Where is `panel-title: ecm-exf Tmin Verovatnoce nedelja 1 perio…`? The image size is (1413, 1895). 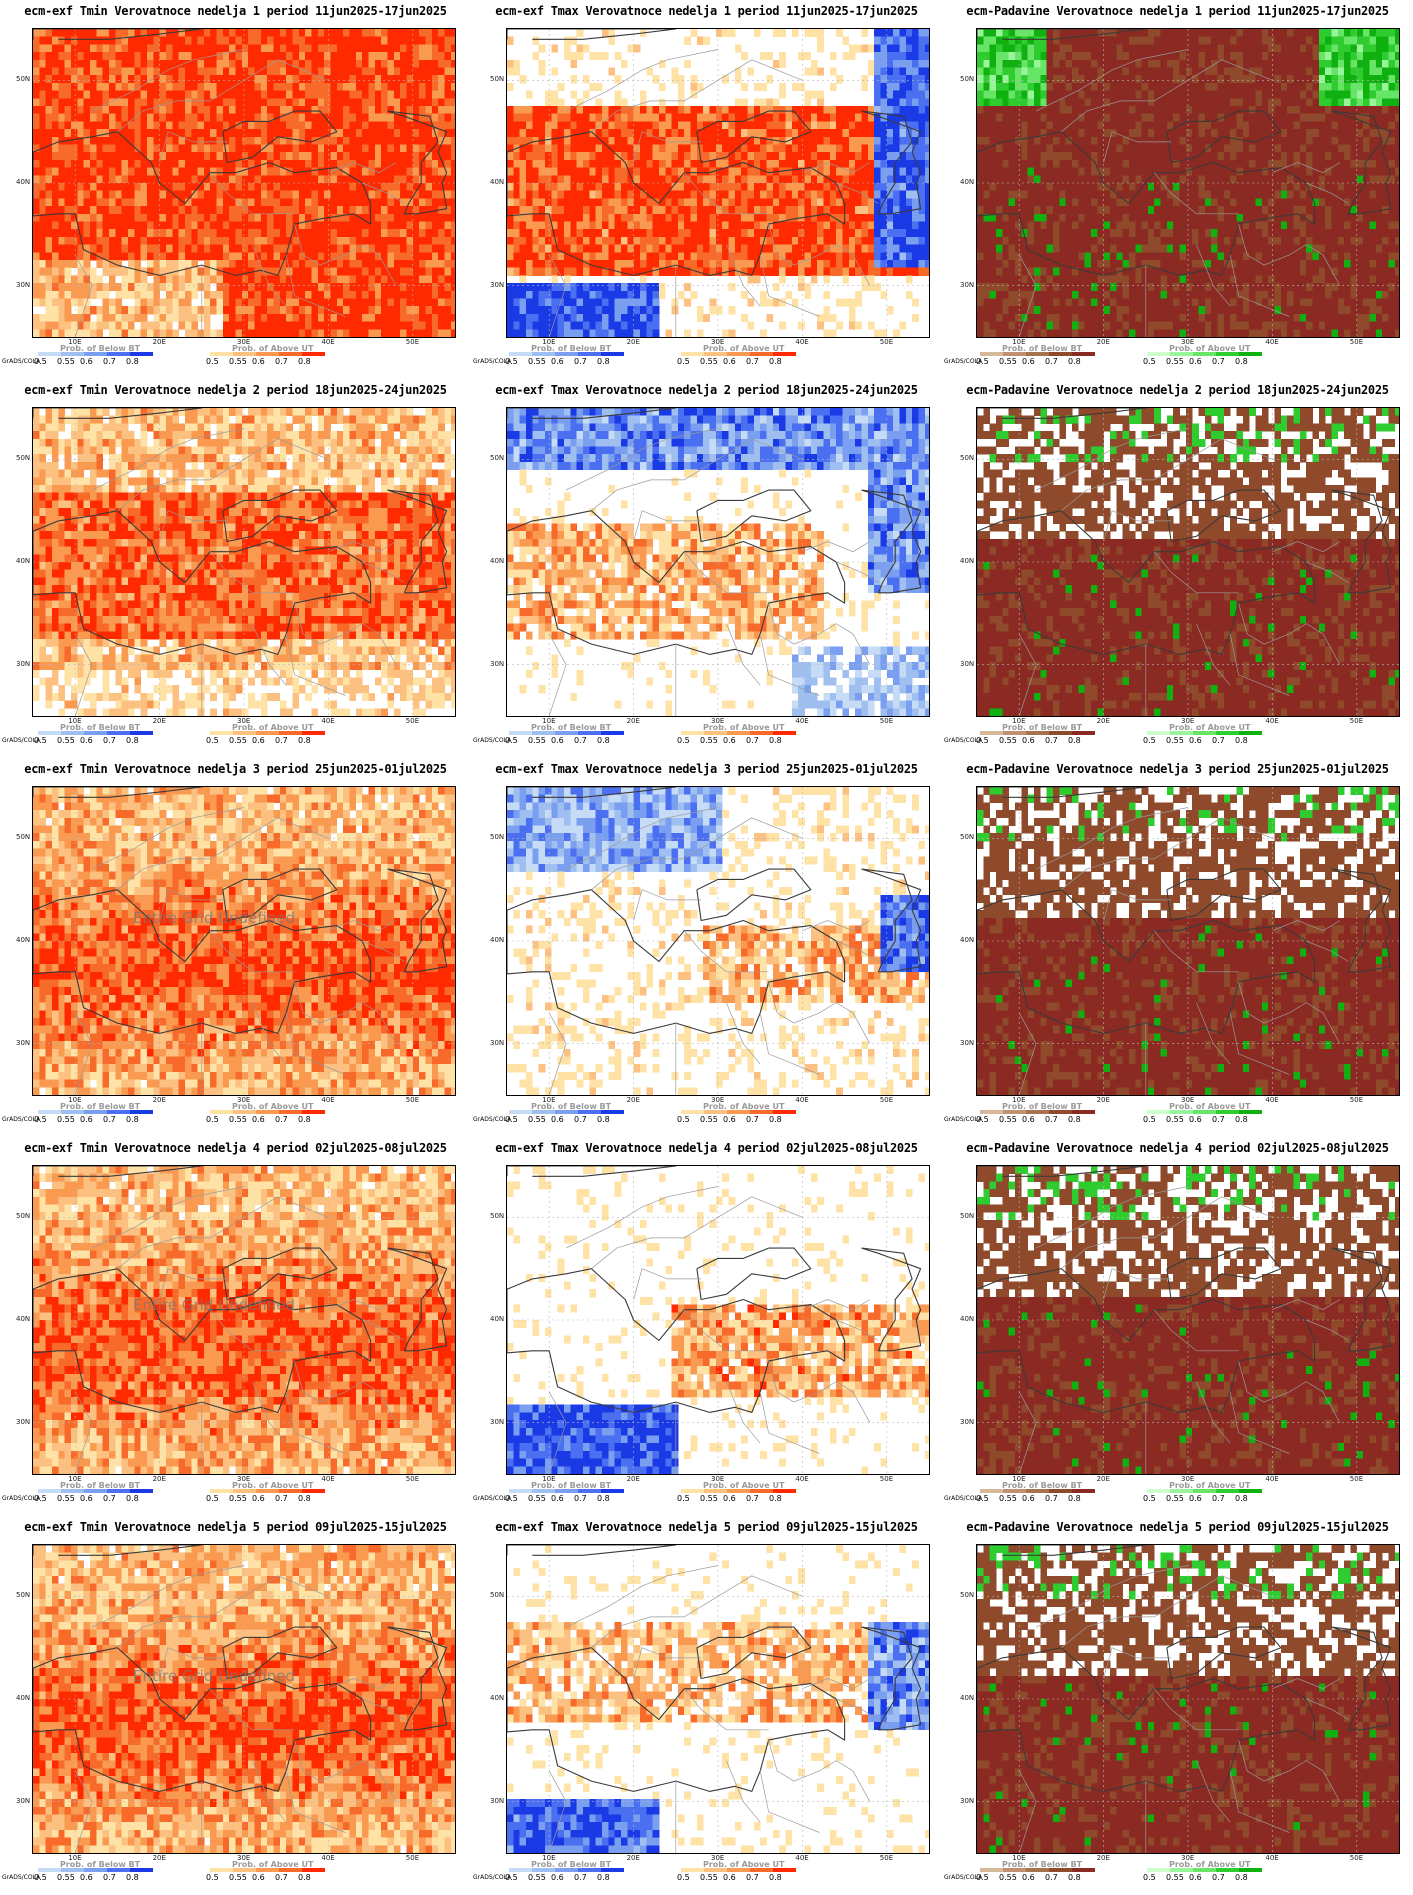 panel-title: ecm-exf Tmin Verovatnoce nedelja 1 perio… is located at coordinates (235, 11).